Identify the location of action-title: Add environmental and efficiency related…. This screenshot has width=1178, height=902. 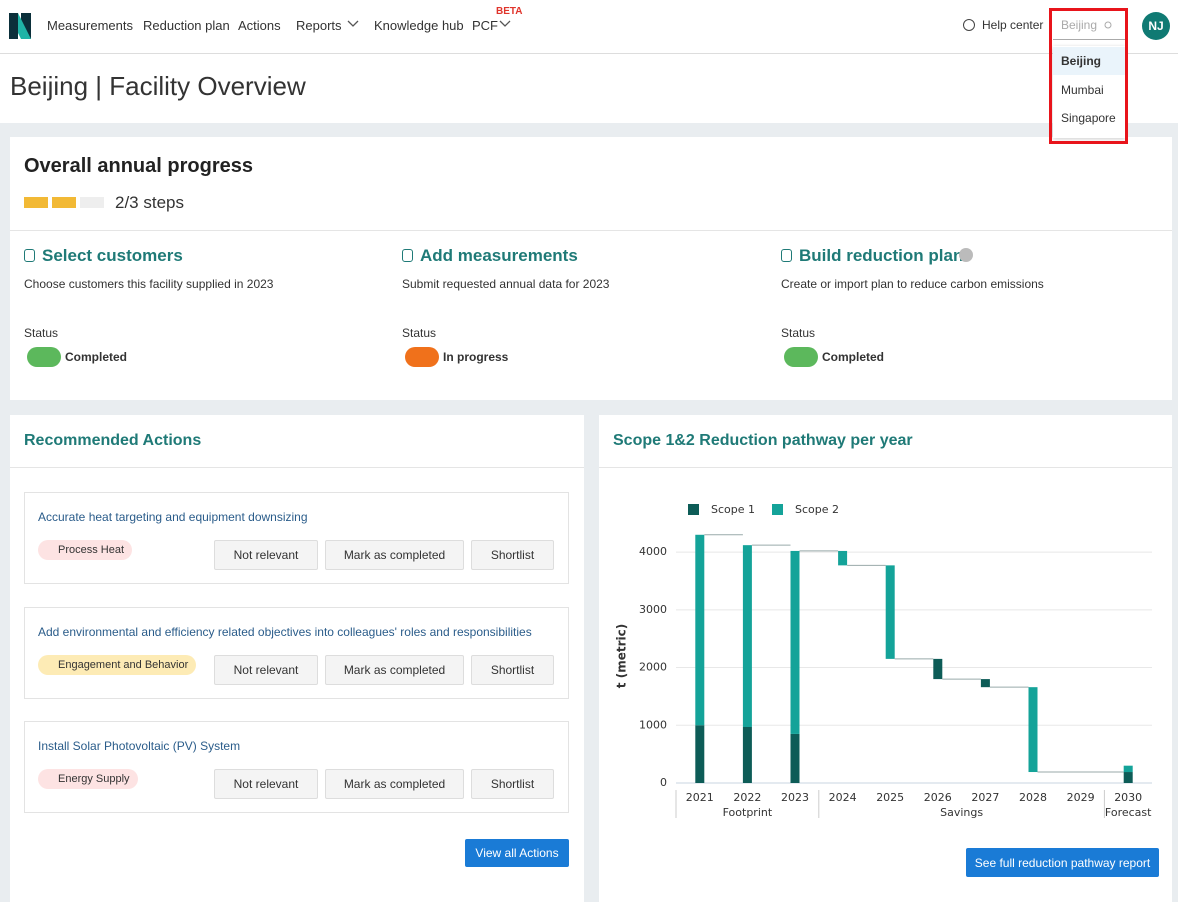
(285, 631).